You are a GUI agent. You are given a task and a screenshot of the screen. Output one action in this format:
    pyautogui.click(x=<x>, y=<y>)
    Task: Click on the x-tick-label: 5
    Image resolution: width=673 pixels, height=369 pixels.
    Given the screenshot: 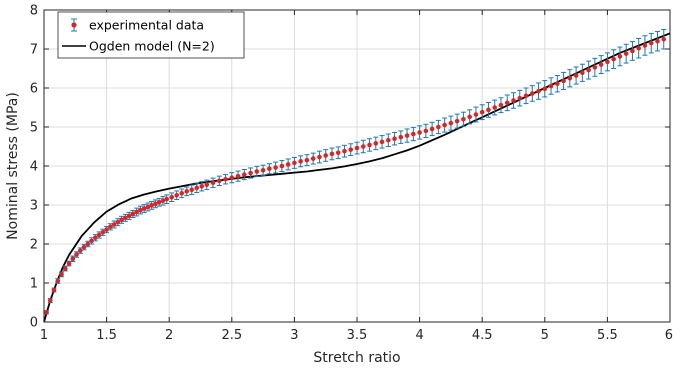 What is the action you would take?
    pyautogui.click(x=545, y=335)
    